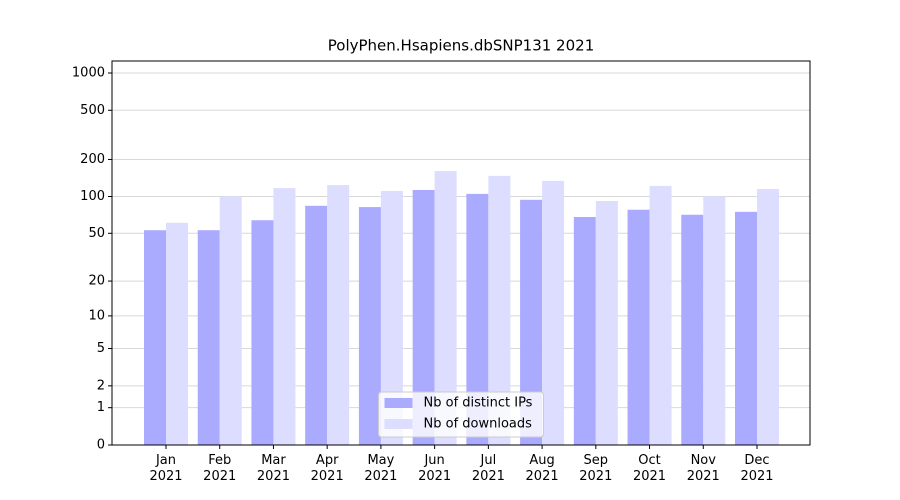  What do you see at coordinates (703, 468) in the screenshot?
I see `x-tick-label: Nov 2021` at bounding box center [703, 468].